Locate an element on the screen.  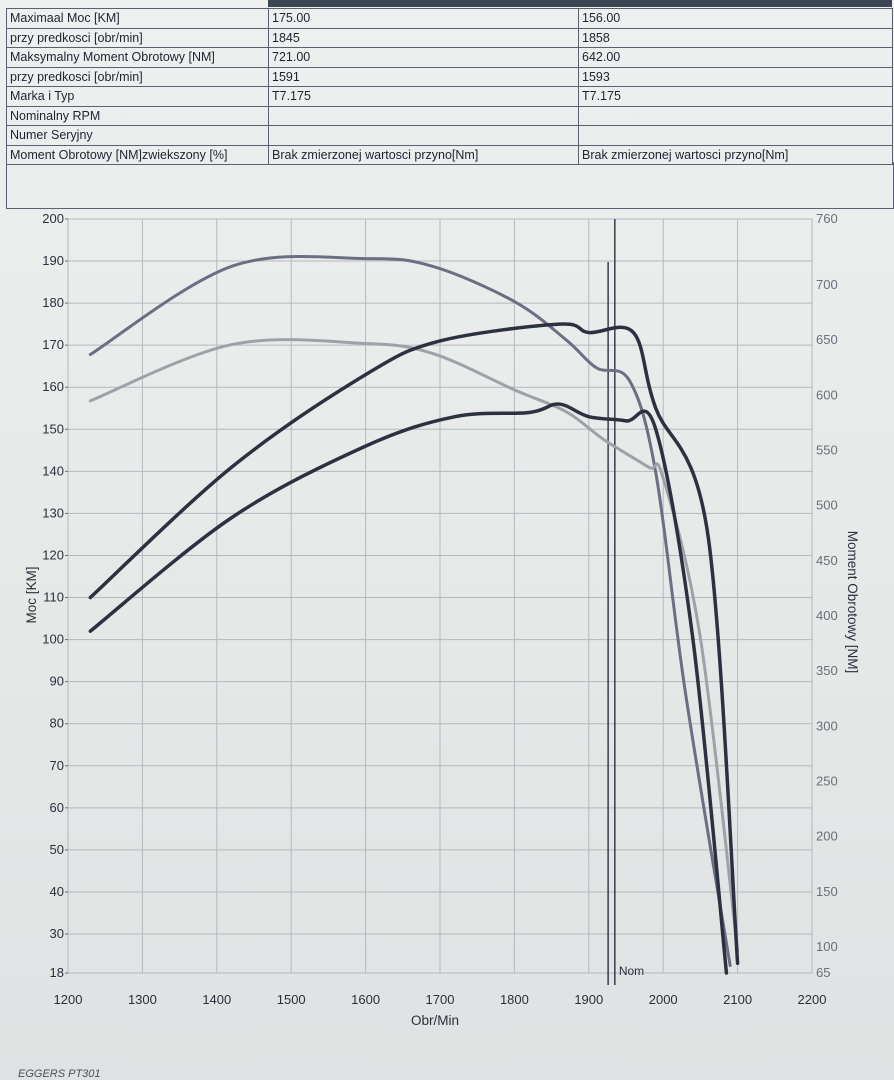
y2-tick-label: 650 is located at coordinates (827, 339).